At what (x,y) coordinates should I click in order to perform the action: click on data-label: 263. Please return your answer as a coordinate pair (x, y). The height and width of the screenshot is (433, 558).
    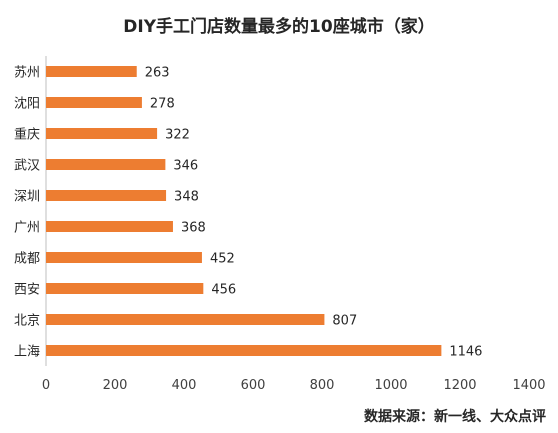
    Looking at the image, I should click on (157, 73).